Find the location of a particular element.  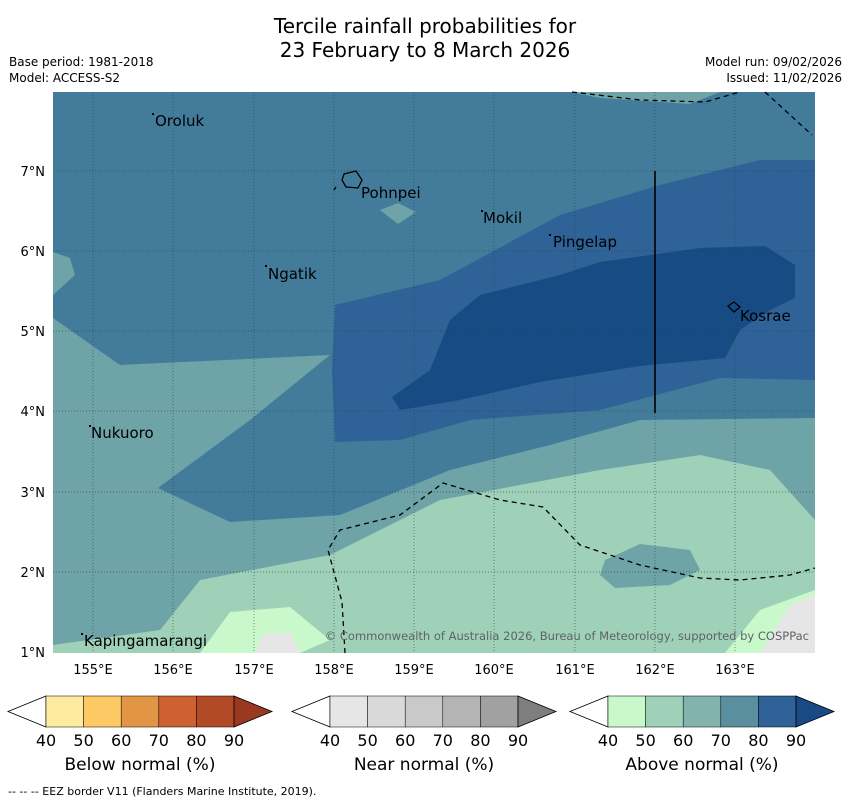

colorbar-near: 40 50 60 70 80 90 is located at coordinates (424, 722).